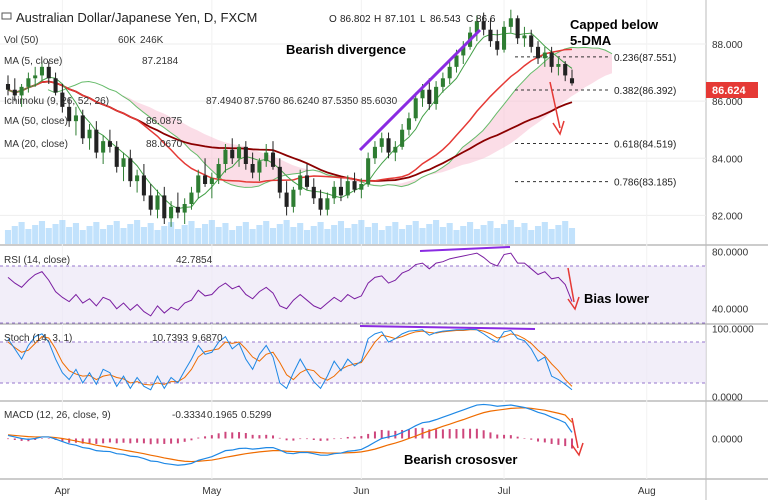 The width and height of the screenshot is (768, 500). I want to click on current-price-badge: 86.624, so click(732, 90).